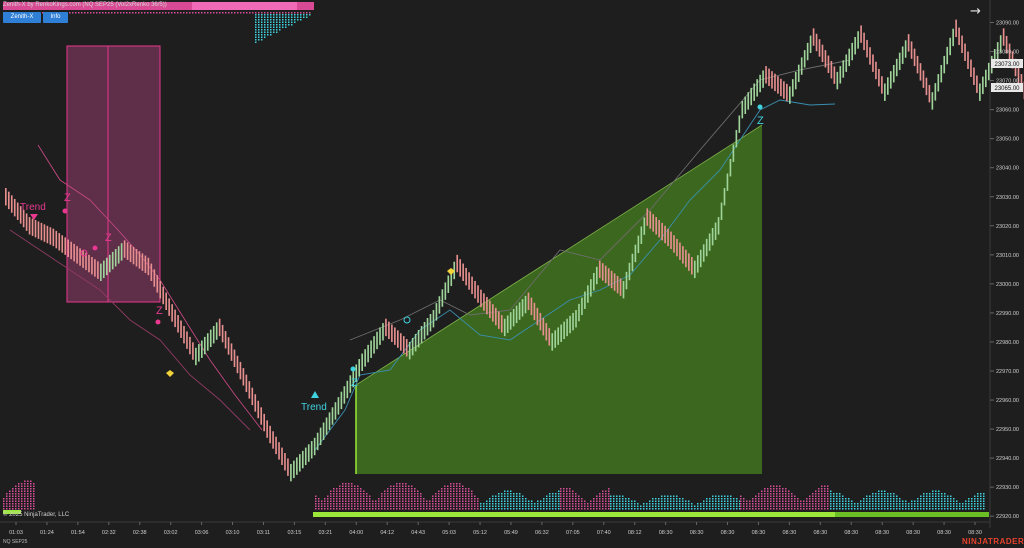 This screenshot has height=548, width=1024. Describe the element at coordinates (55, 17) in the screenshot. I see `info-button: Info` at that location.